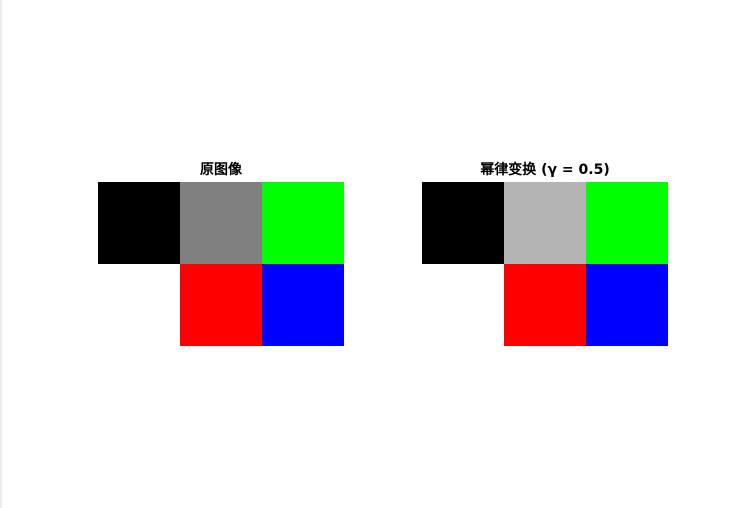  What do you see at coordinates (221, 170) in the screenshot?
I see `original-image-title: 原图像` at bounding box center [221, 170].